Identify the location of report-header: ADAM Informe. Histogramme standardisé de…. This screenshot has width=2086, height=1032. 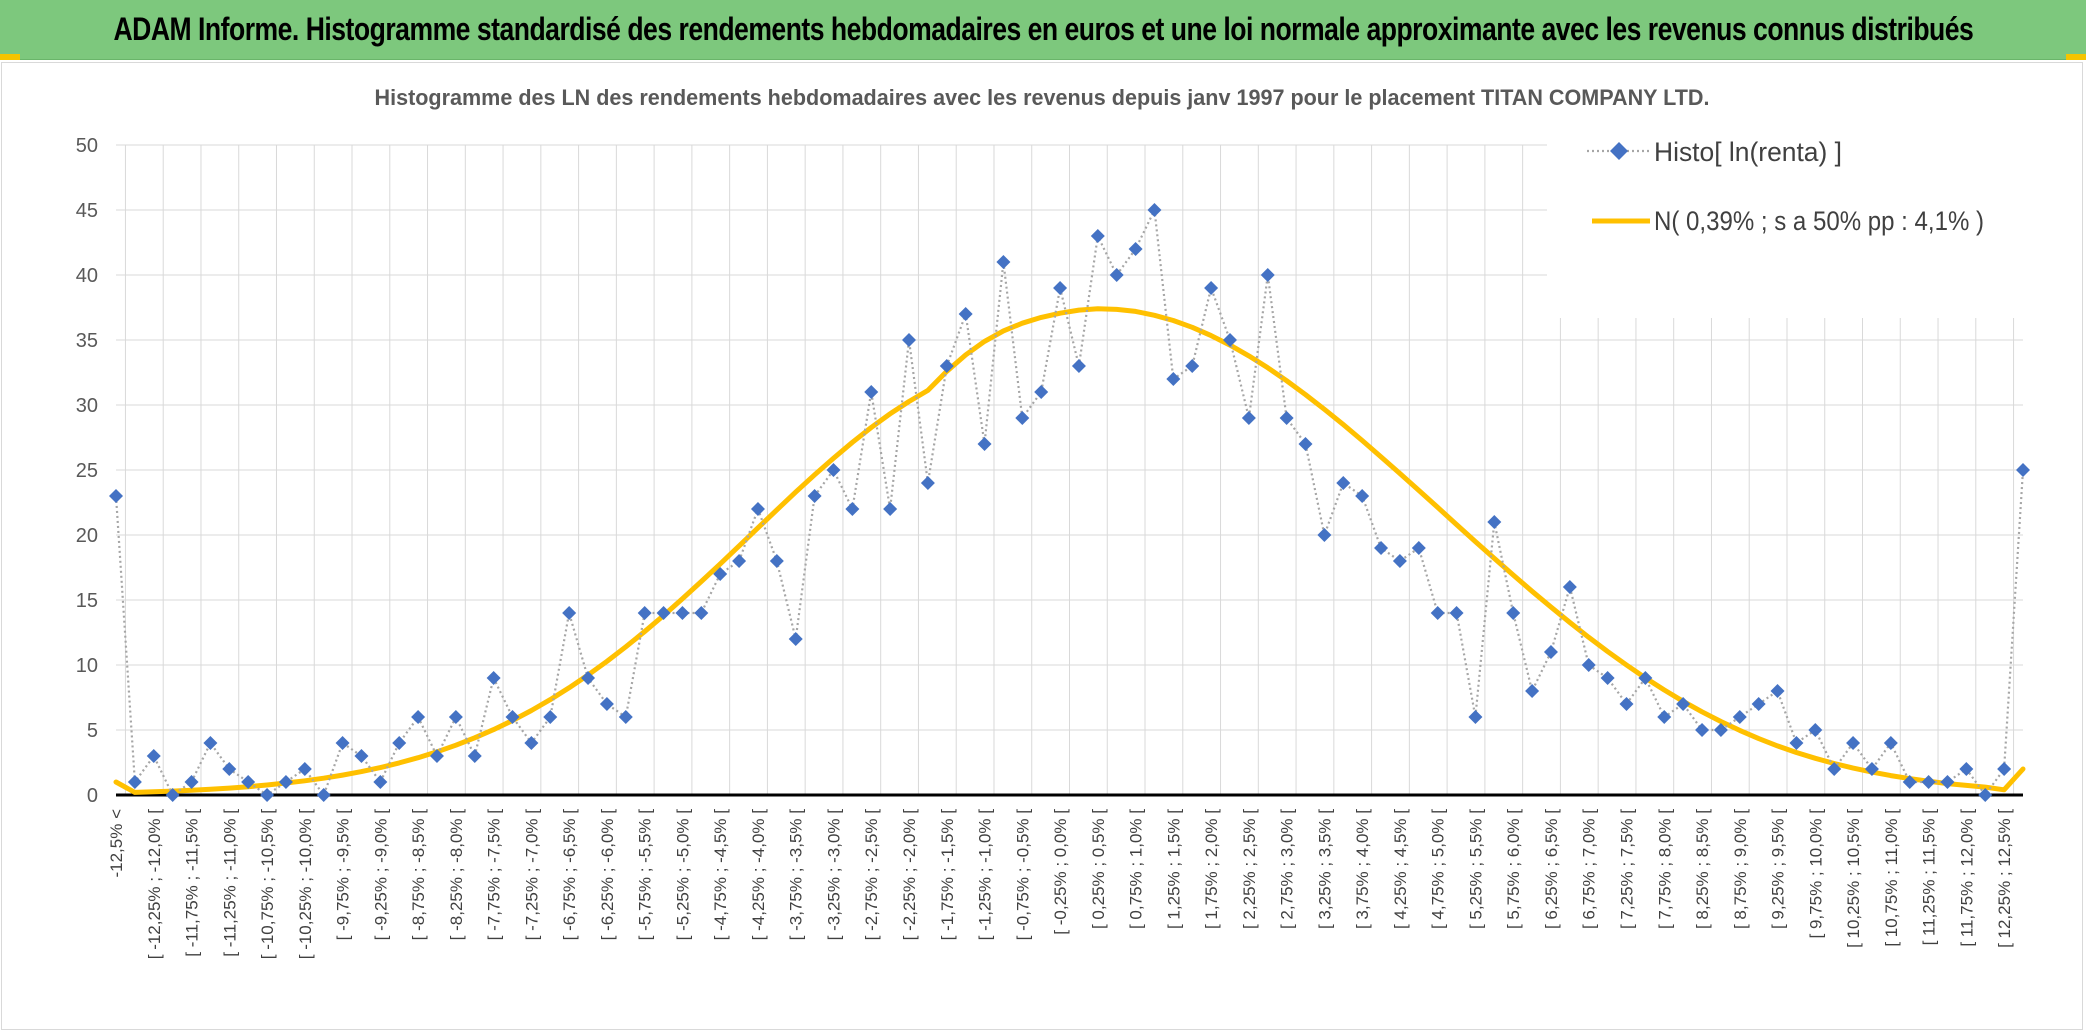
(1043, 30).